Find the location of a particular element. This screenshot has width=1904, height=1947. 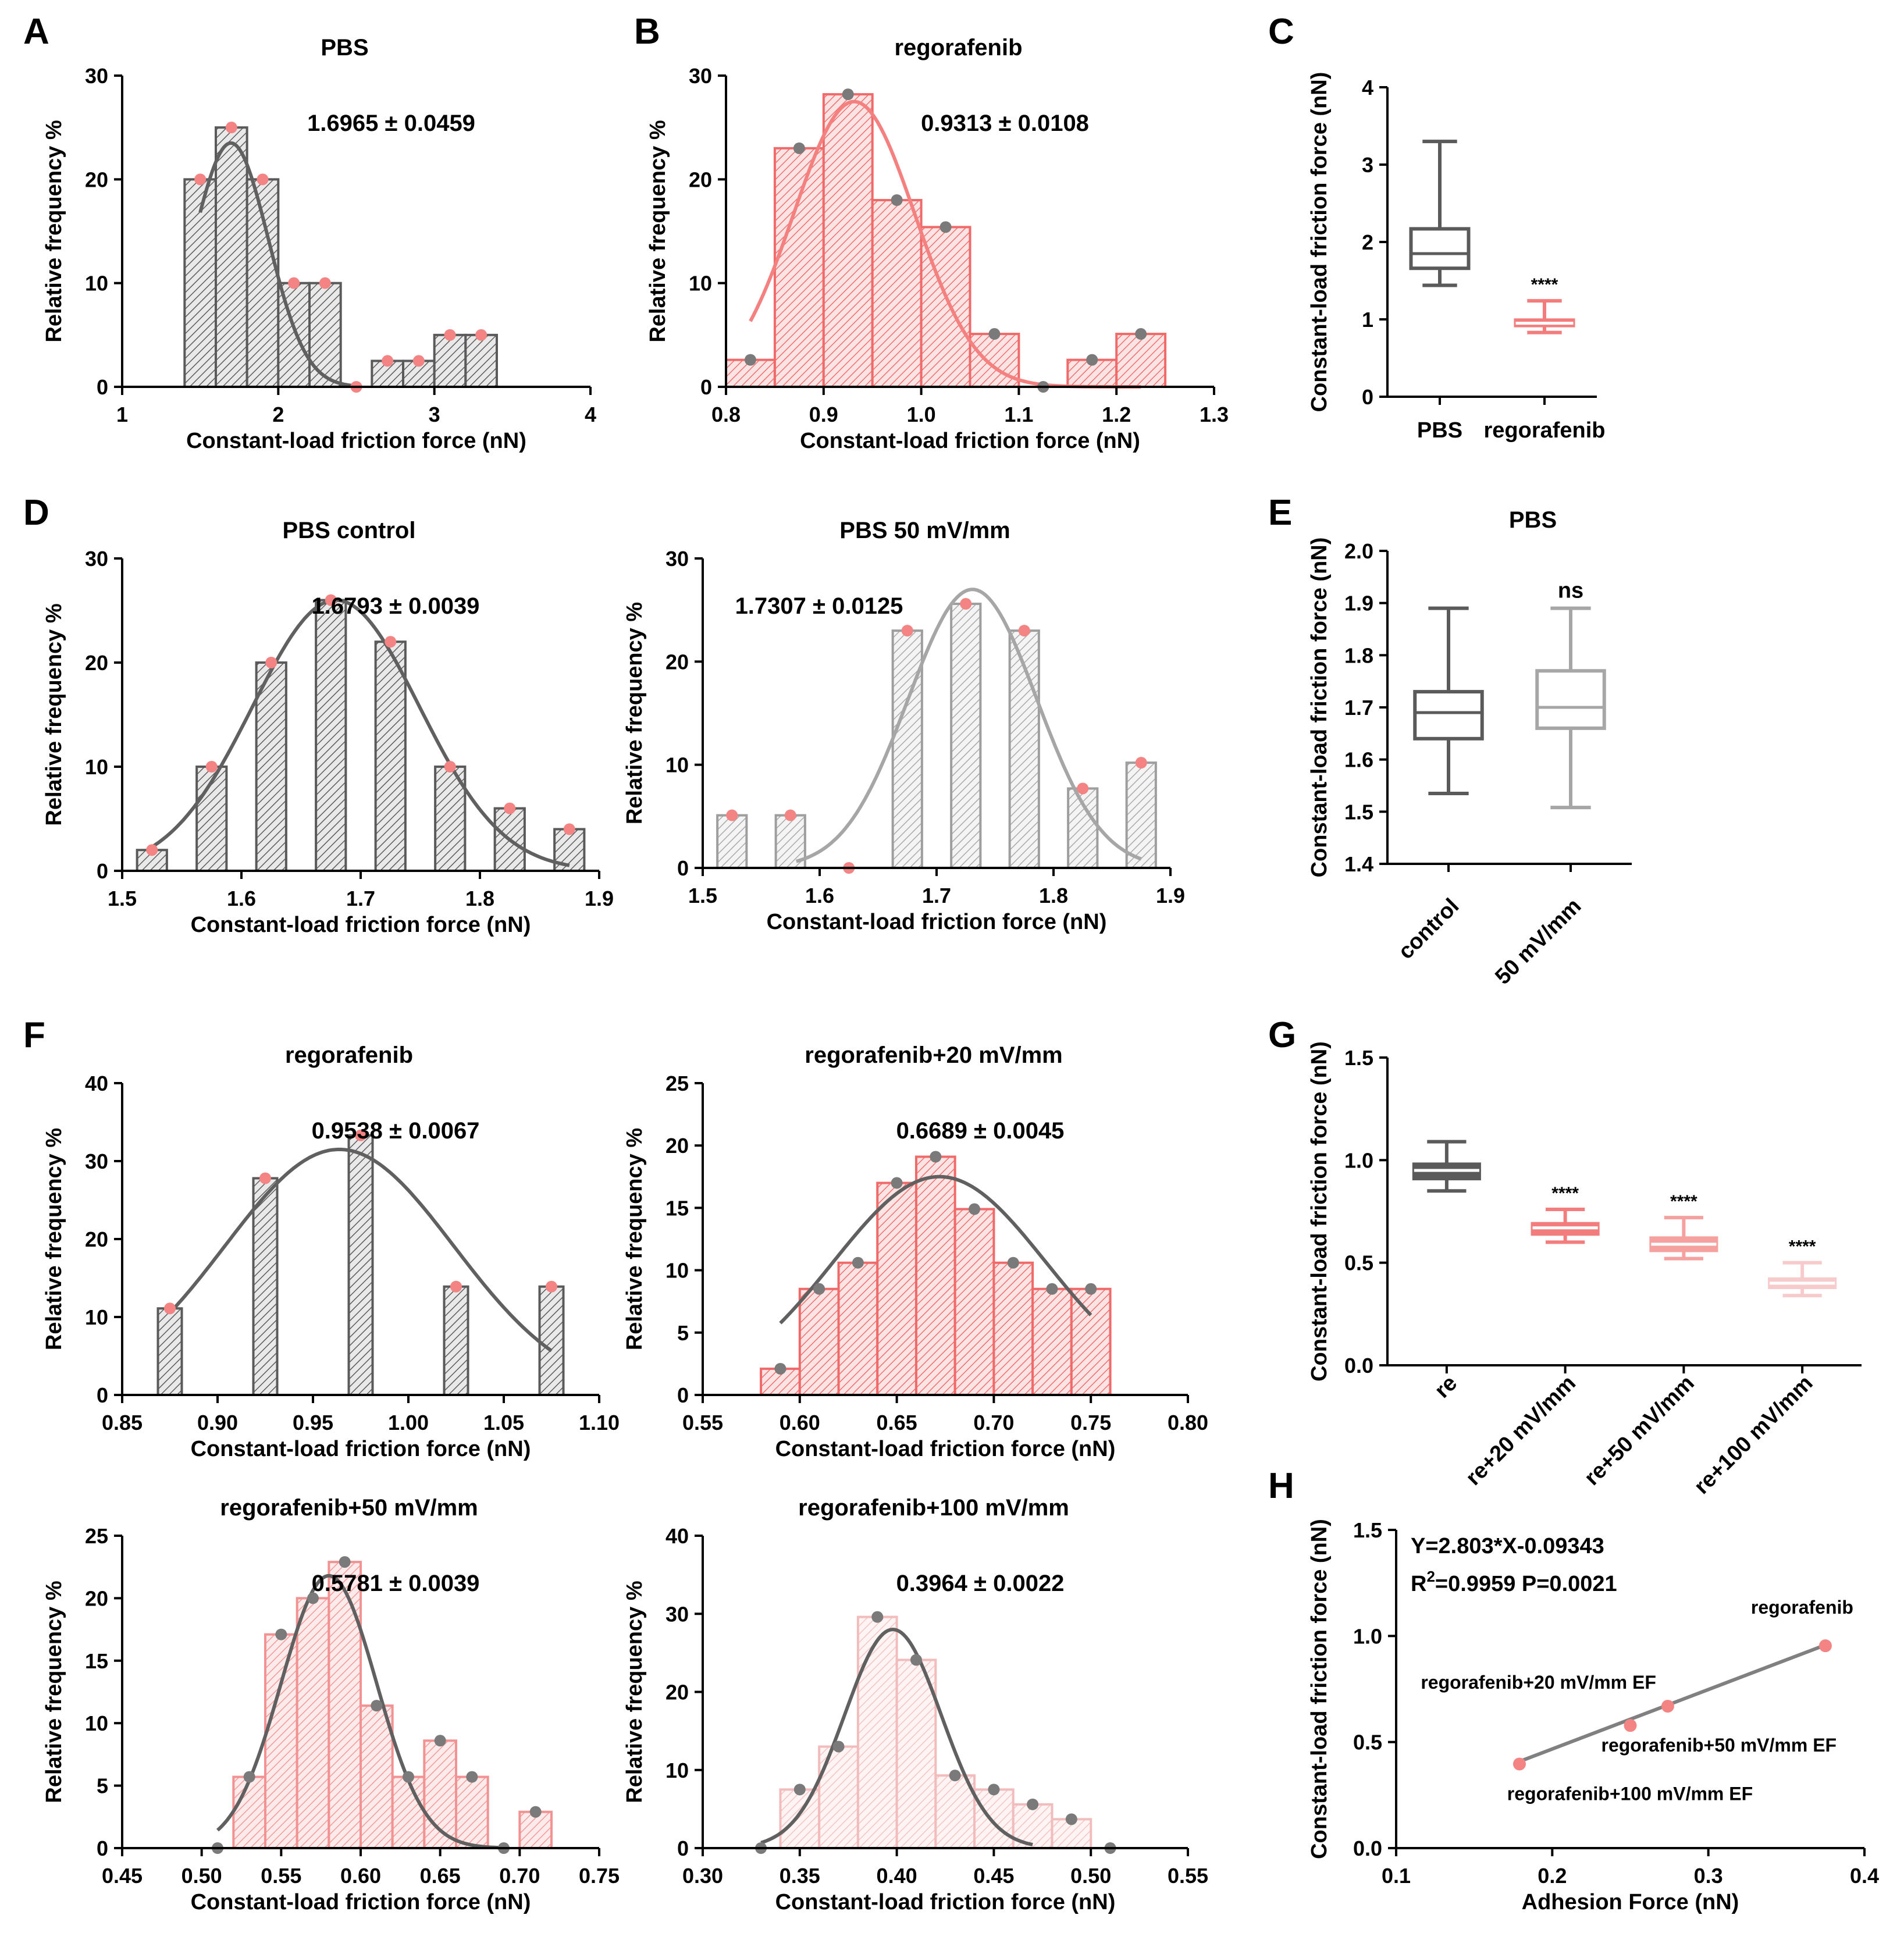

y-tick-label: 1.7 is located at coordinates (1358, 708).